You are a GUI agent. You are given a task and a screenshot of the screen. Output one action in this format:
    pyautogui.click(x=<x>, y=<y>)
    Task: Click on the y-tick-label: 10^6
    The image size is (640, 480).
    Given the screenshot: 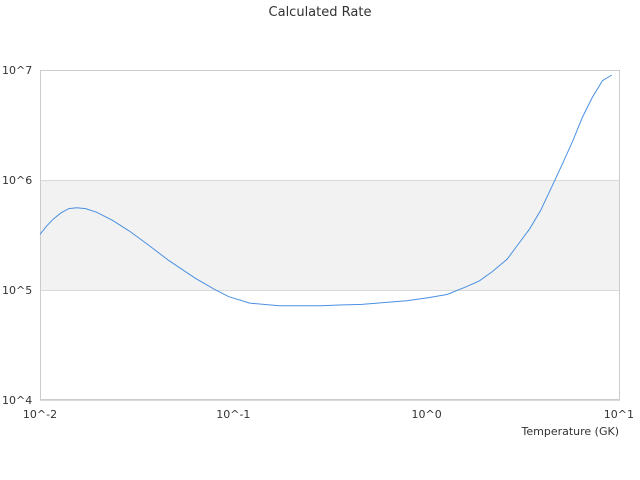 What is the action you would take?
    pyautogui.click(x=17, y=180)
    